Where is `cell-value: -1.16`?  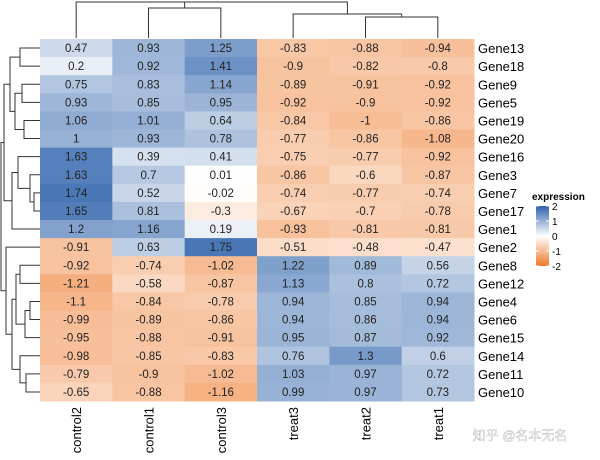 cell-value: -1.16 is located at coordinates (221, 393).